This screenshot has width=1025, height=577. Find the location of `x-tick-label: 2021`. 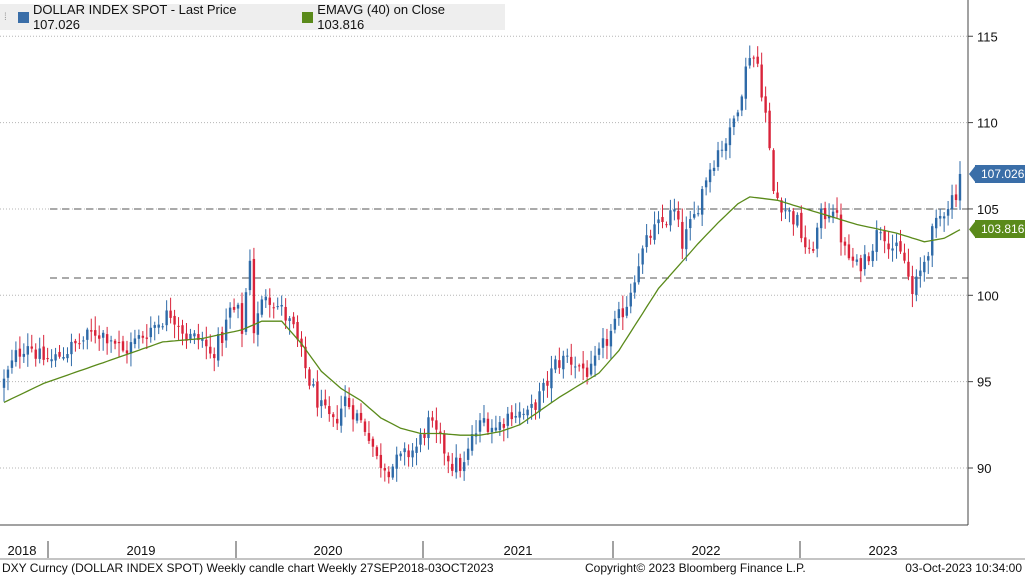

x-tick-label: 2021 is located at coordinates (518, 550).